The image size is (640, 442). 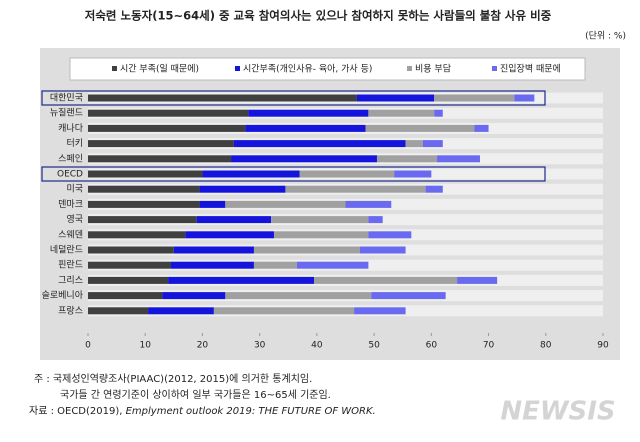 What do you see at coordinates (71, 128) in the screenshot?
I see `y-tick-label: 캐나다` at bounding box center [71, 128].